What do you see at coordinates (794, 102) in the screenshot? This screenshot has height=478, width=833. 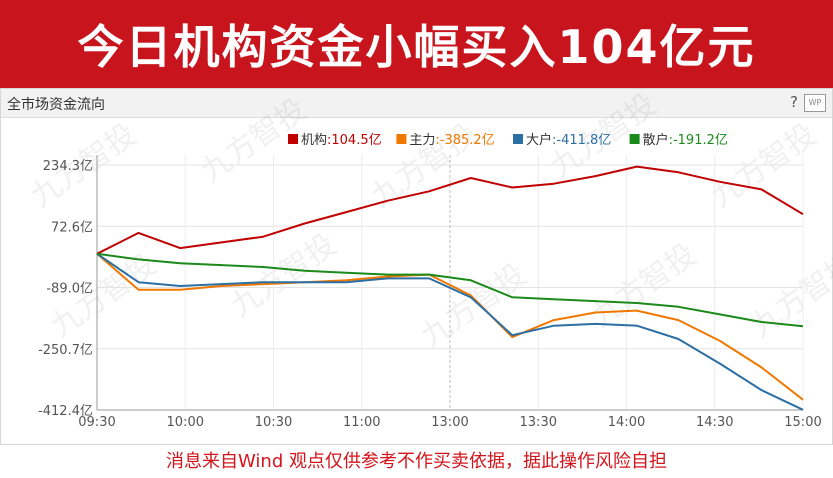 I see `help-icon: ?` at bounding box center [794, 102].